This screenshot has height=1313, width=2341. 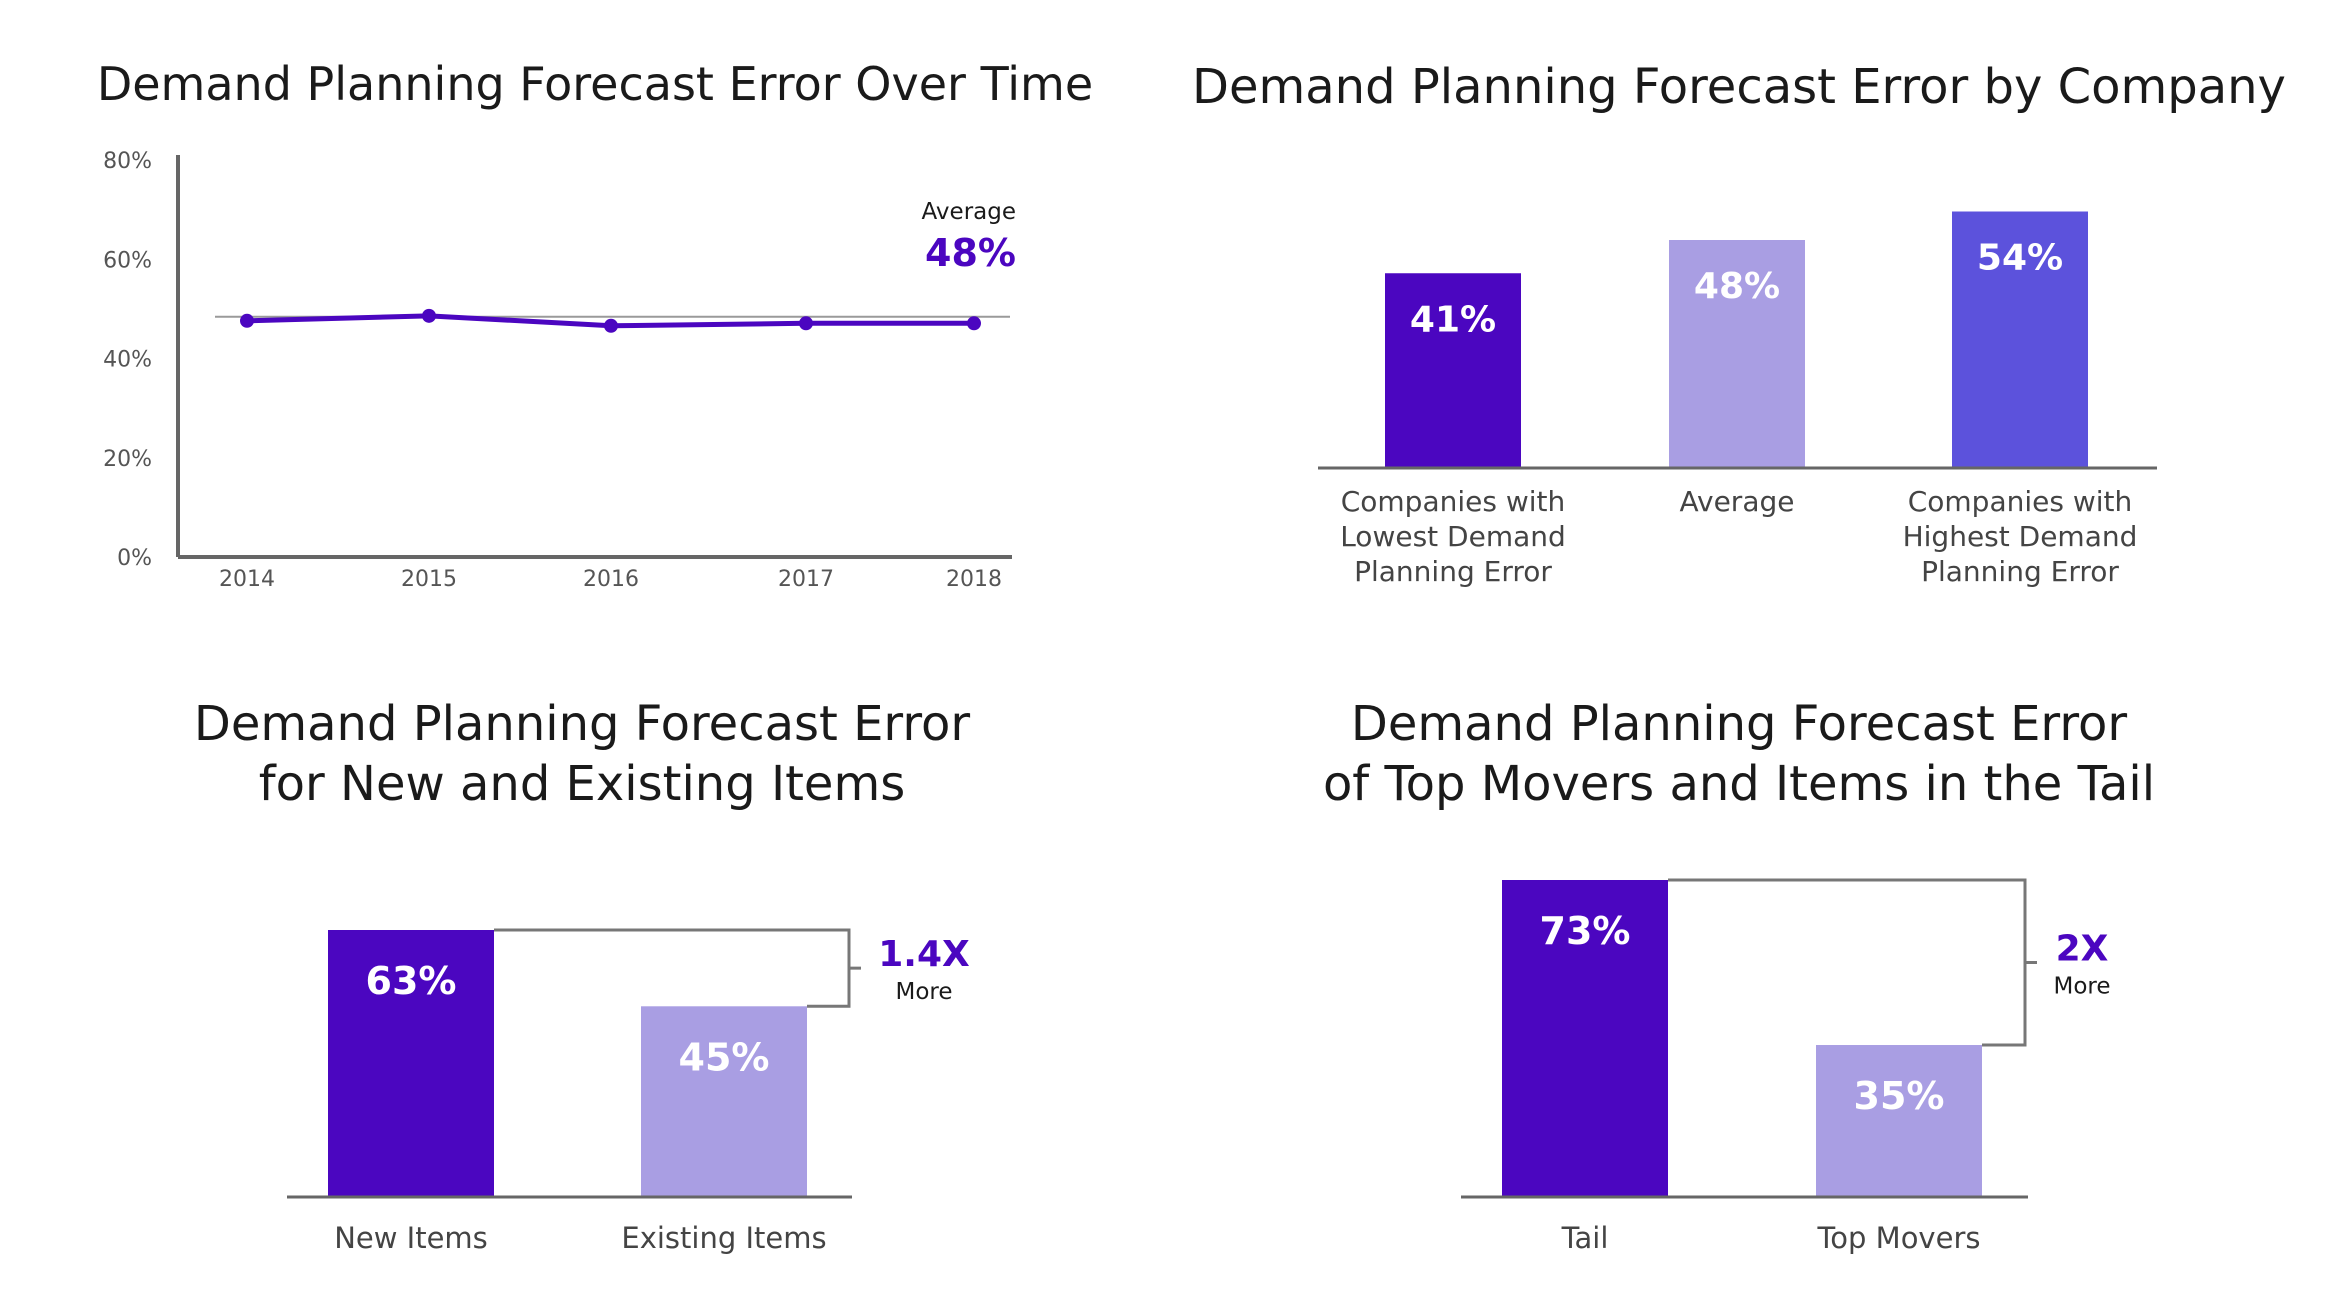 I want to click on bar-value-label: 63%, so click(x=411, y=981).